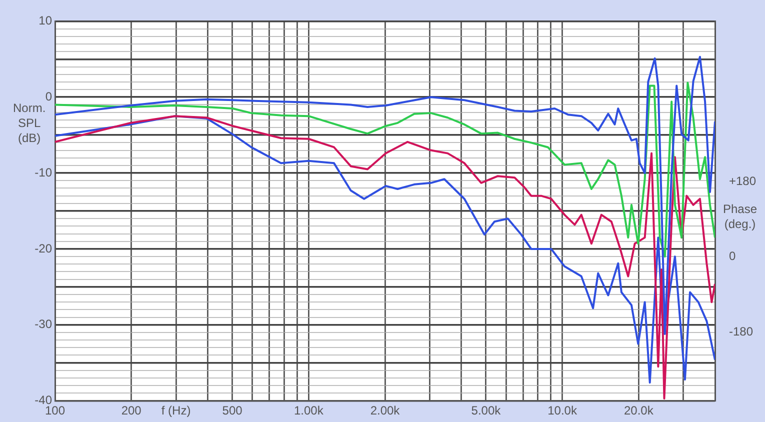 The width and height of the screenshot is (765, 422). Describe the element at coordinates (176, 410) in the screenshot. I see `x-tick-label: f (Hz)` at that location.